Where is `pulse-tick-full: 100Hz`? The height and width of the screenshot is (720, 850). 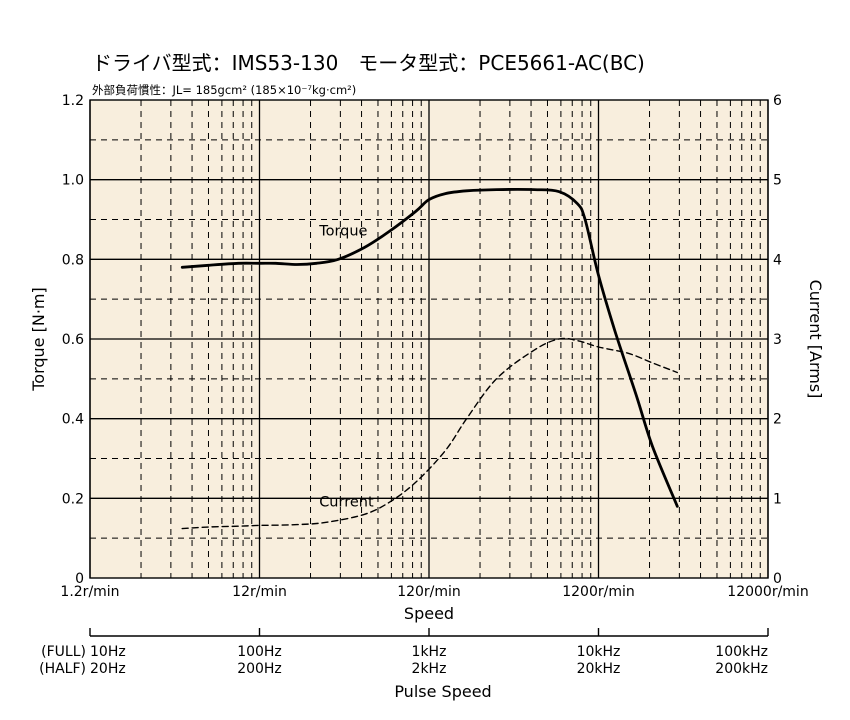
pulse-tick-full: 100Hz is located at coordinates (259, 652).